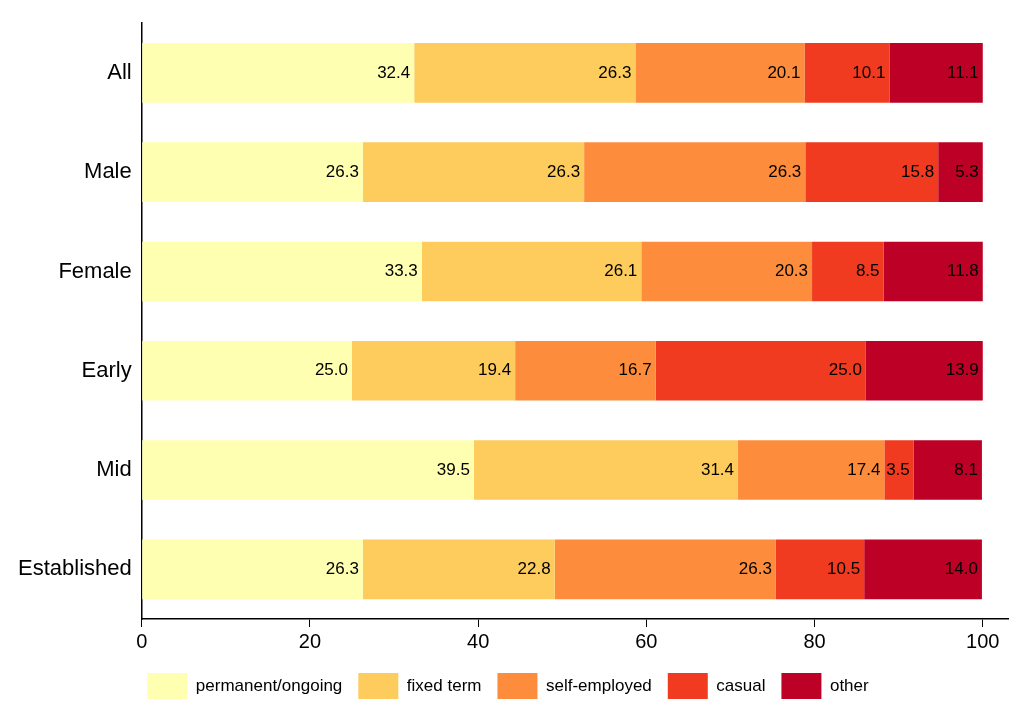  I want to click on x-tick-label: 100, so click(983, 640).